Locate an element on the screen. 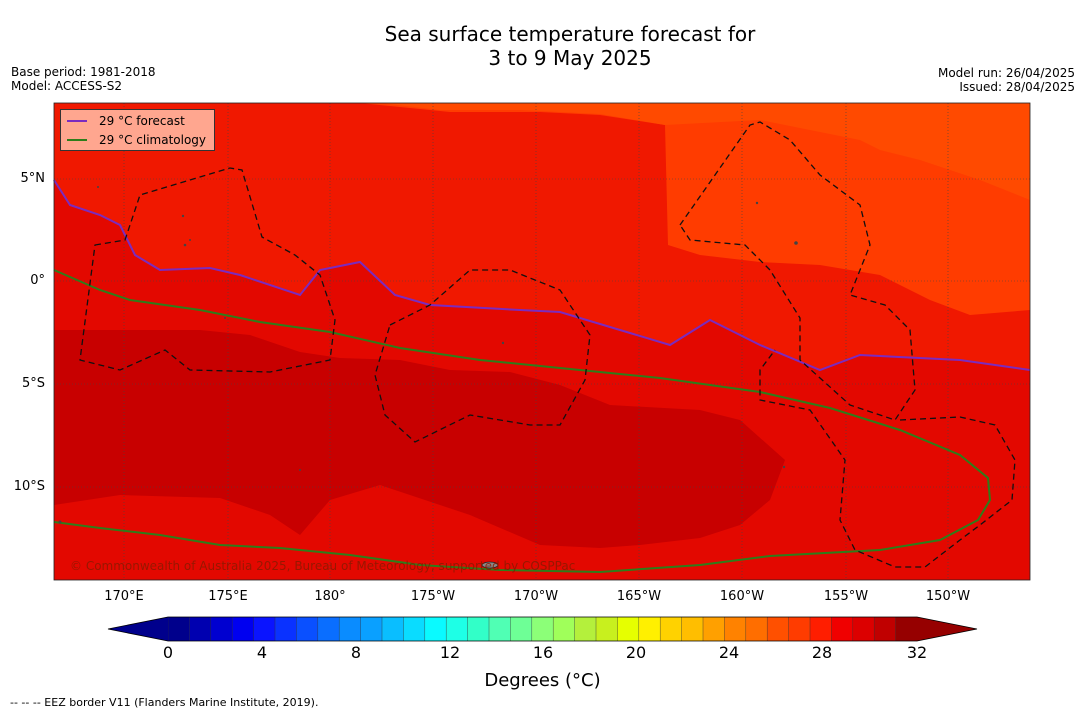 This screenshot has width=1085, height=713. latitude-label: 5°N is located at coordinates (33, 178).